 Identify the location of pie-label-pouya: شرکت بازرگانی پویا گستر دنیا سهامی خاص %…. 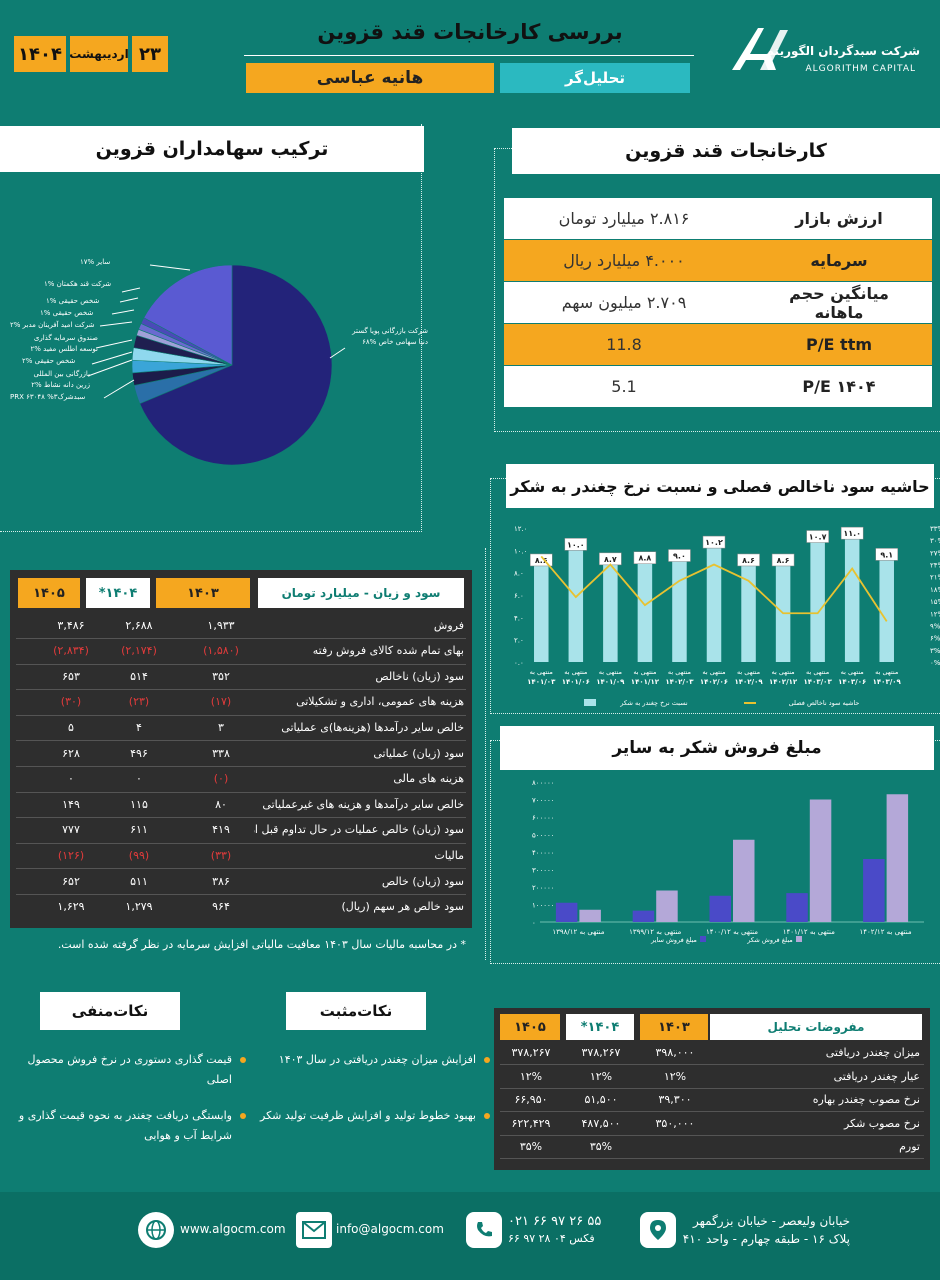
(390, 336).